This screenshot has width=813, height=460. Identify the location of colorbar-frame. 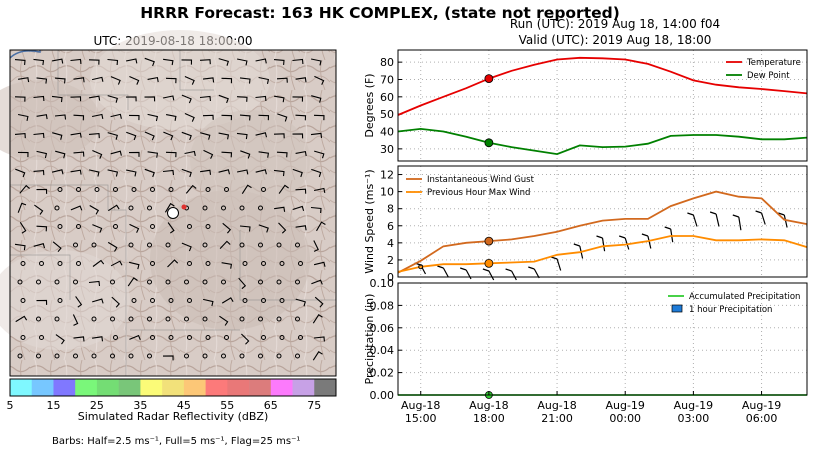
(173, 387).